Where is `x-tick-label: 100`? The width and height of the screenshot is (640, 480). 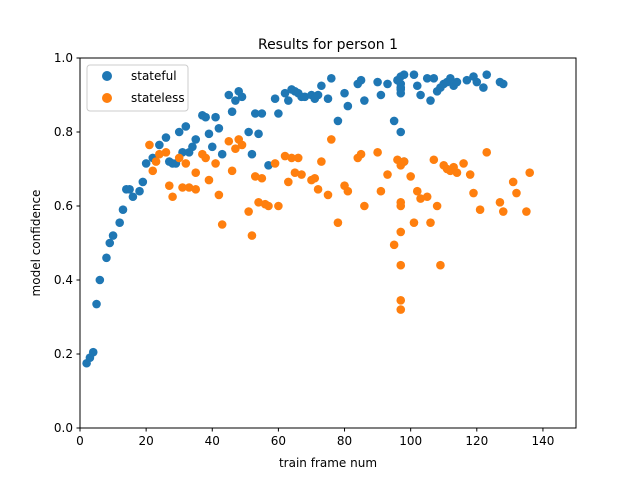 x-tick-label: 100 is located at coordinates (410, 441).